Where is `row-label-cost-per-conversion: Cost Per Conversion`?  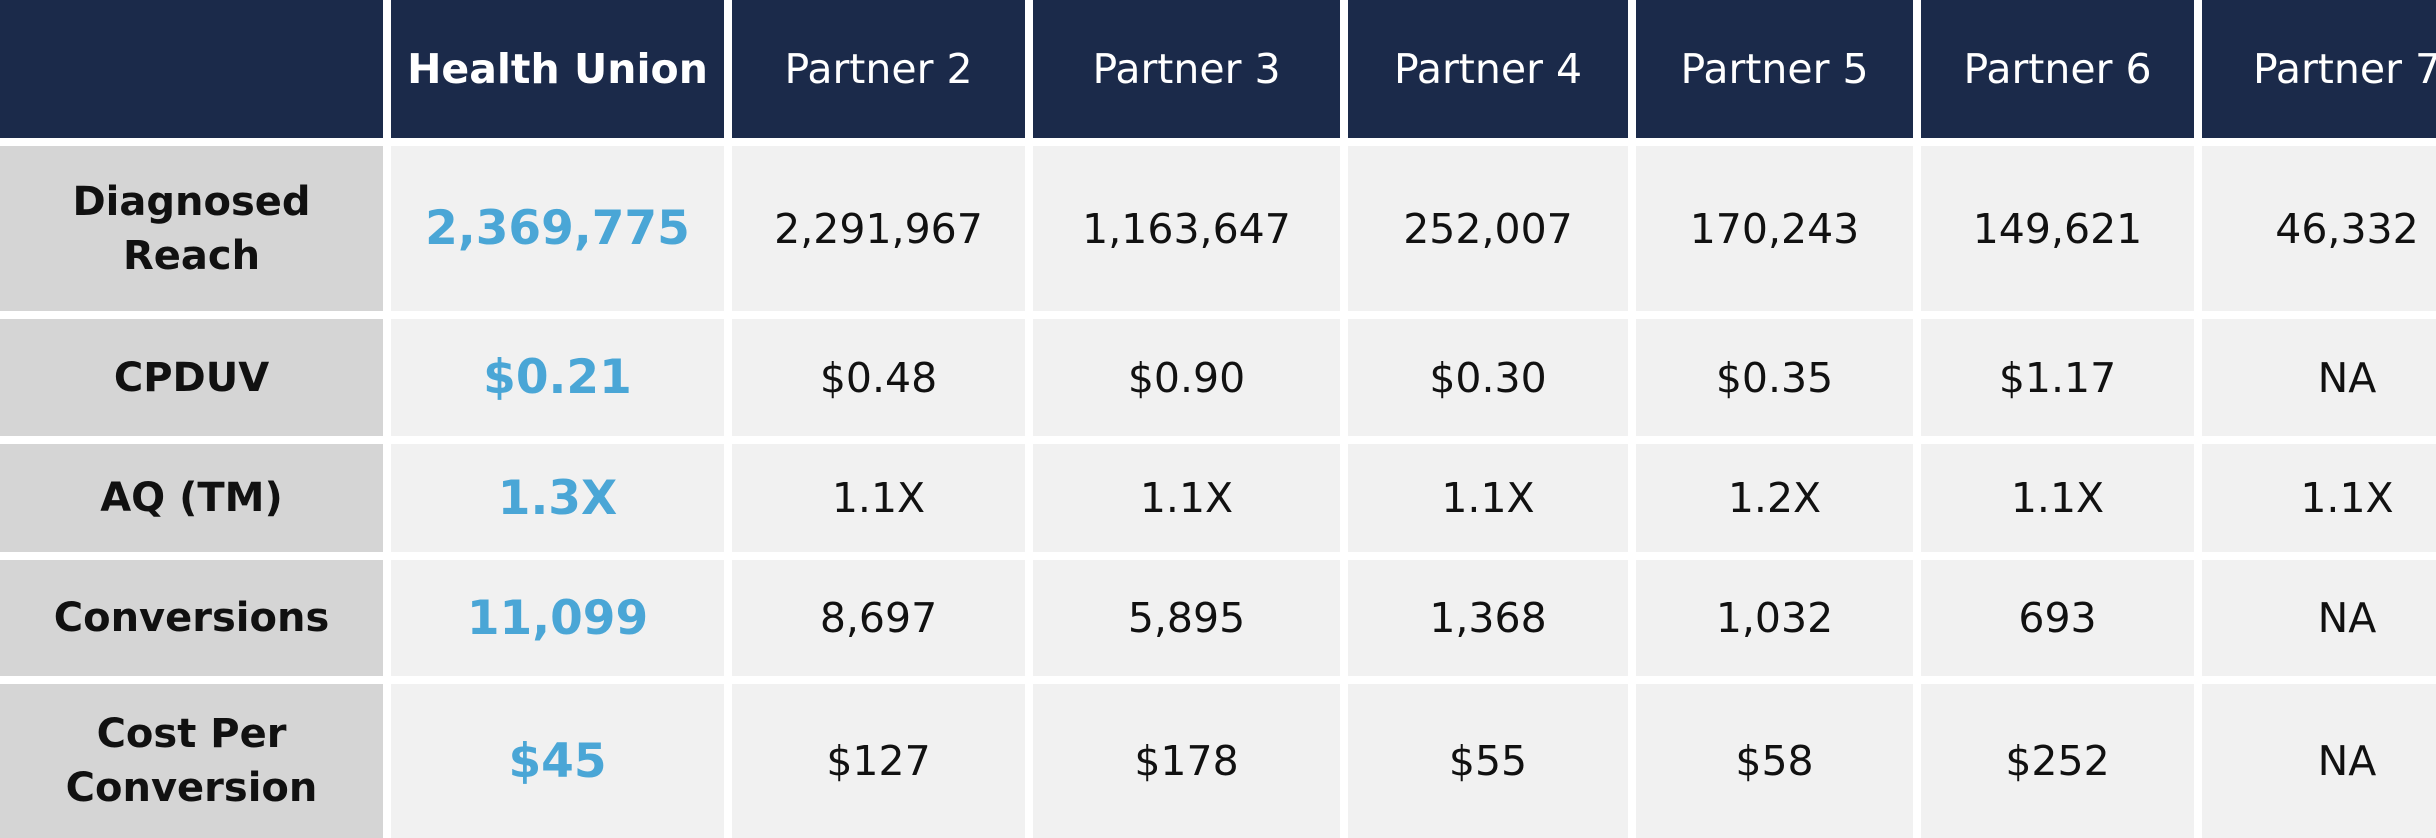 row-label-cost-per-conversion: Cost Per Conversion is located at coordinates (191, 761).